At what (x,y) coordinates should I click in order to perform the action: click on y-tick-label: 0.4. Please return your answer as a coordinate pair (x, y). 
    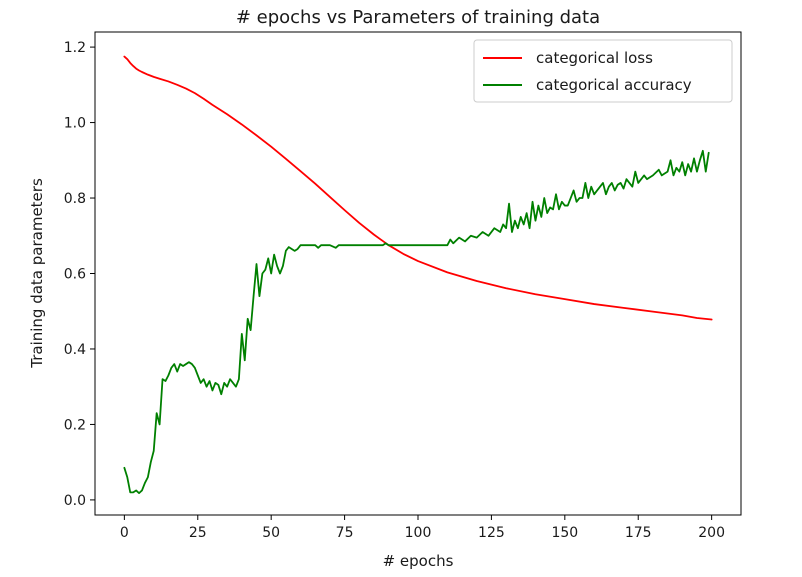
    Looking at the image, I should click on (75, 350).